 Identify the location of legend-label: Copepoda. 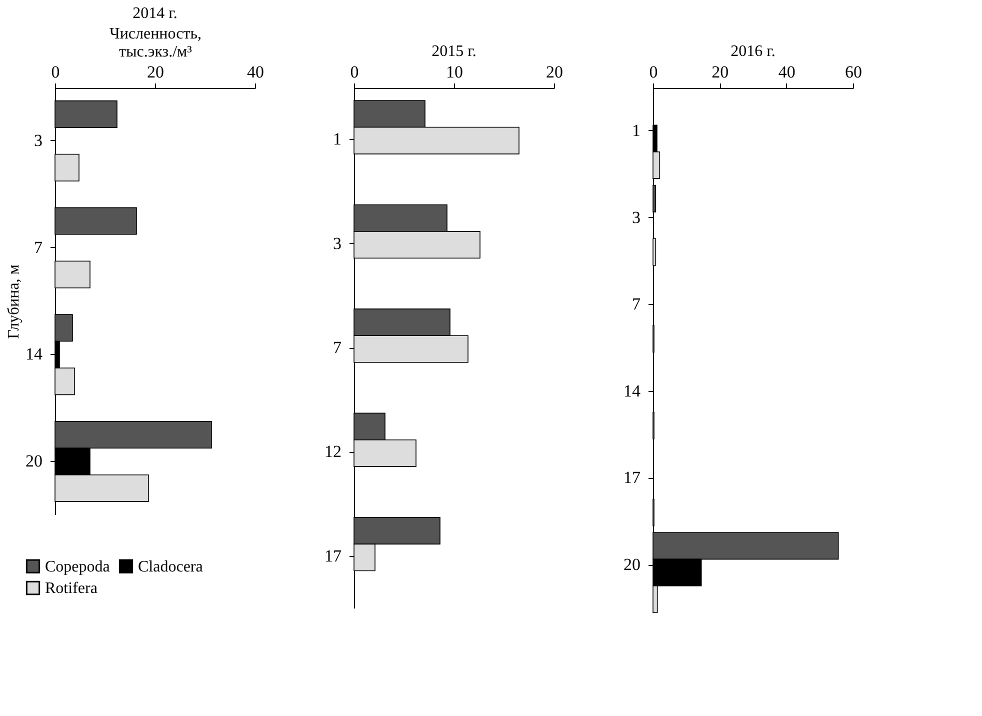
(77, 567).